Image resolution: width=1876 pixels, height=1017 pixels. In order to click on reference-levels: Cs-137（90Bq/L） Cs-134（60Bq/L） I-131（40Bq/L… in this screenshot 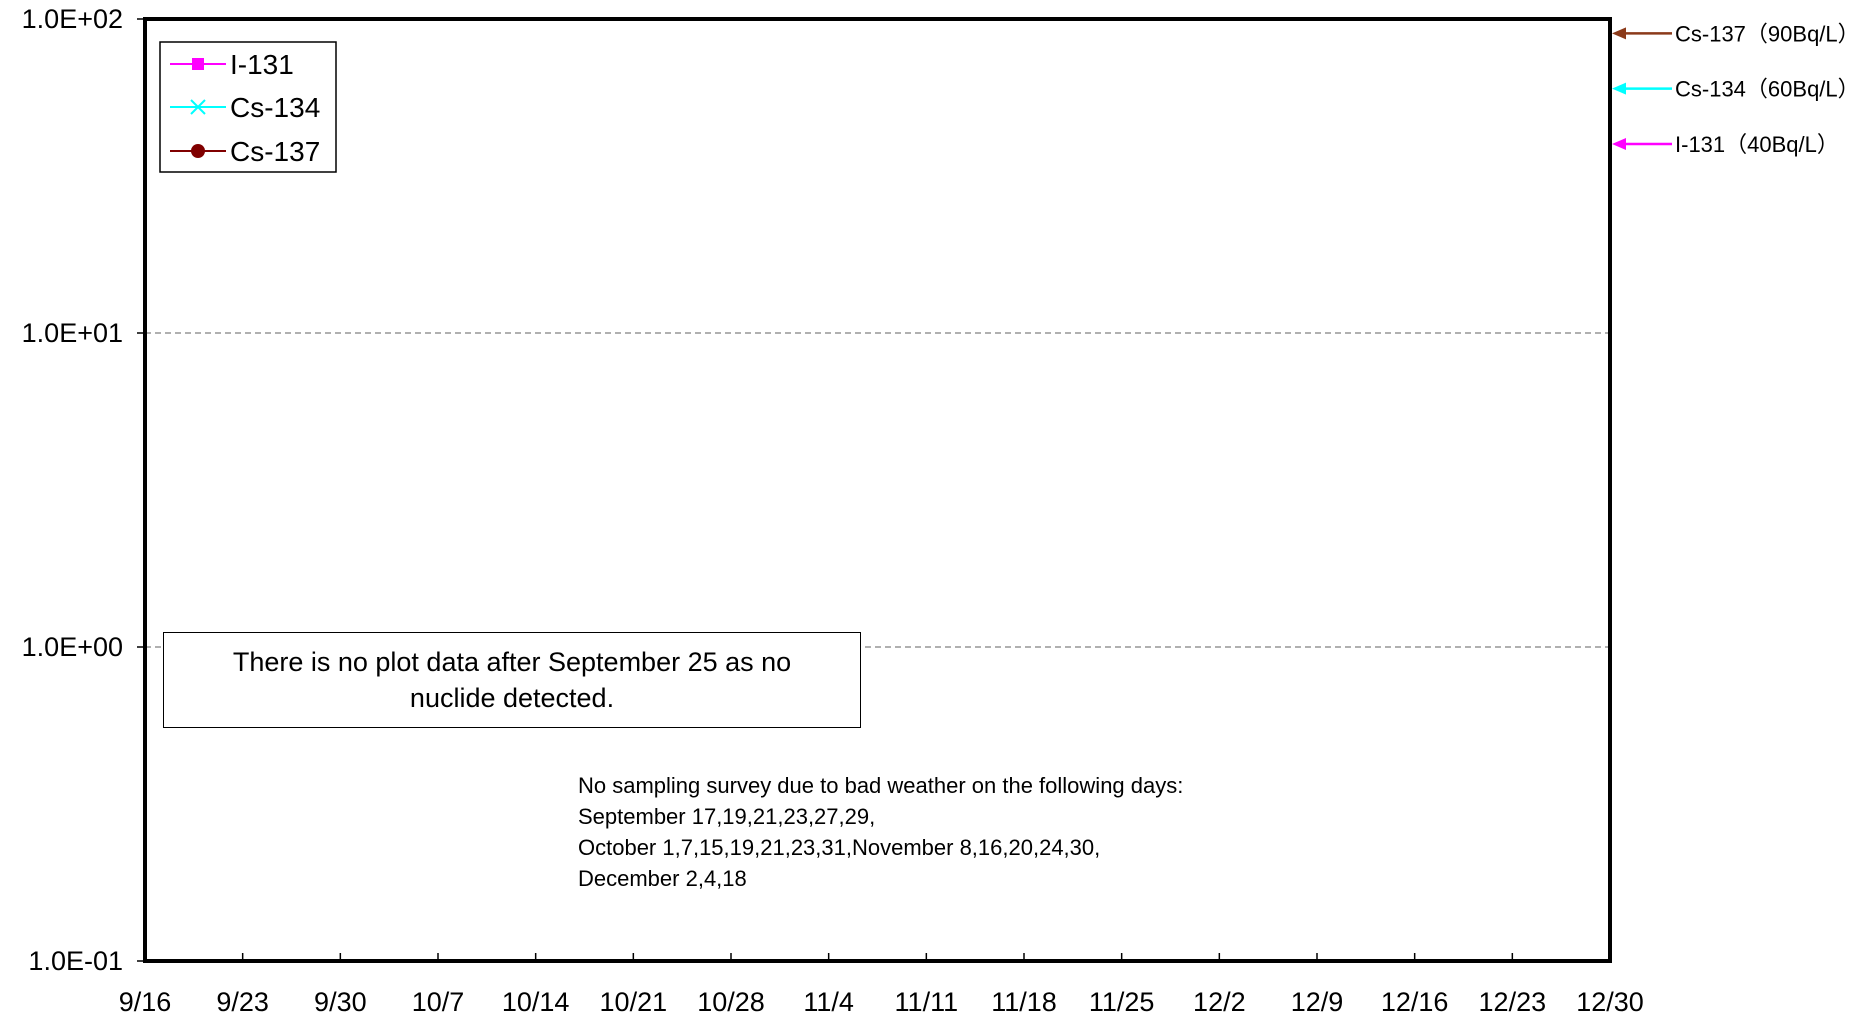, I will do `click(1736, 89)`.